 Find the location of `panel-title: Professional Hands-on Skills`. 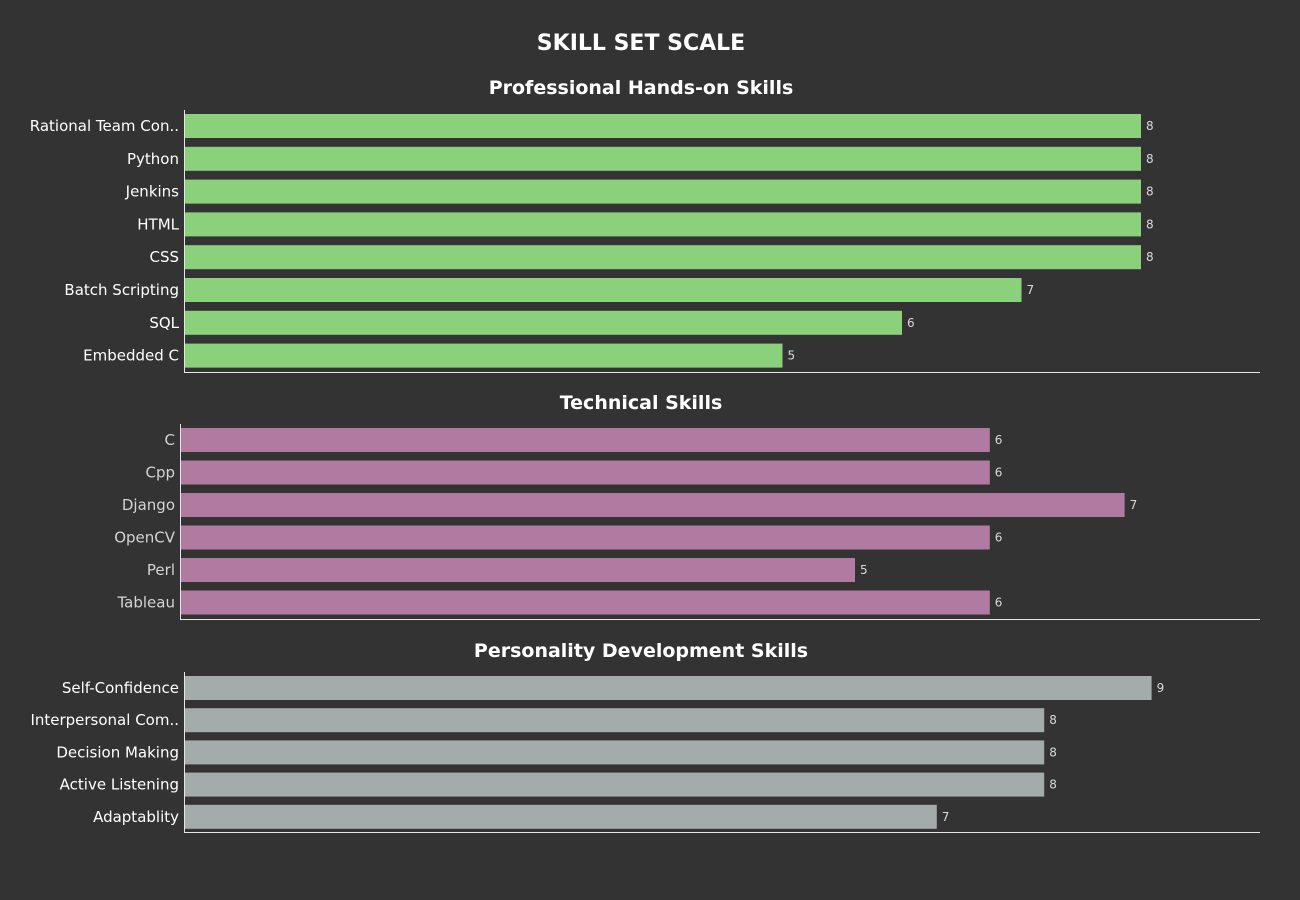

panel-title: Professional Hands-on Skills is located at coordinates (641, 88).